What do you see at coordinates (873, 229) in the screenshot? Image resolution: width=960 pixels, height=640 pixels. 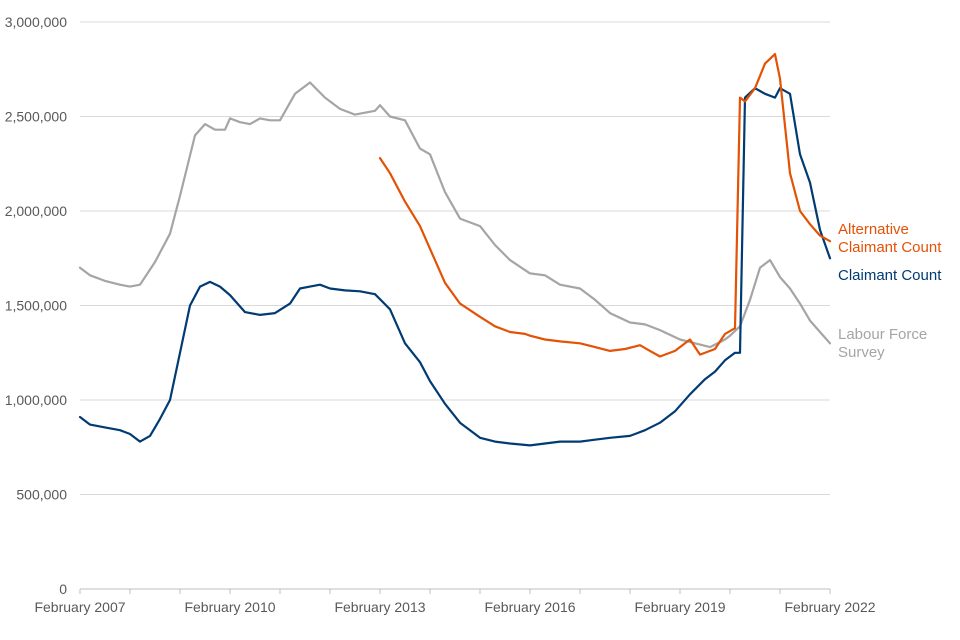 I see `series-label-line: Alternative` at bounding box center [873, 229].